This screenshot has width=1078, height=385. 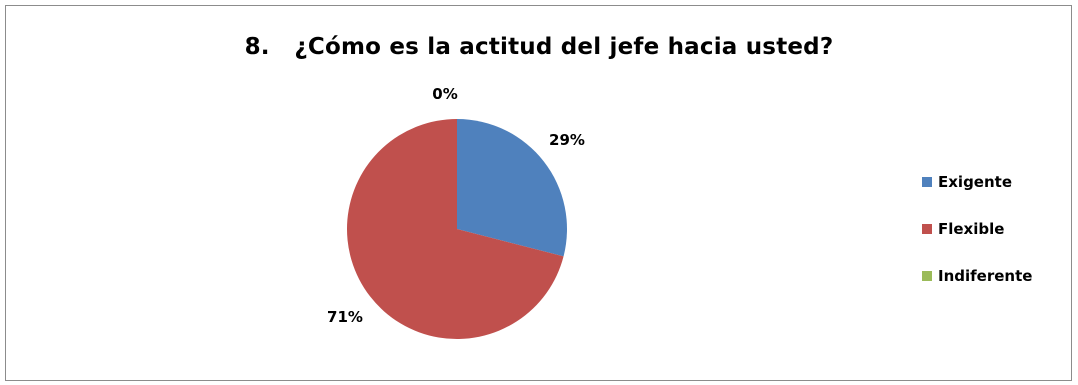 I want to click on data-label-exigente: 29%, so click(x=567, y=140).